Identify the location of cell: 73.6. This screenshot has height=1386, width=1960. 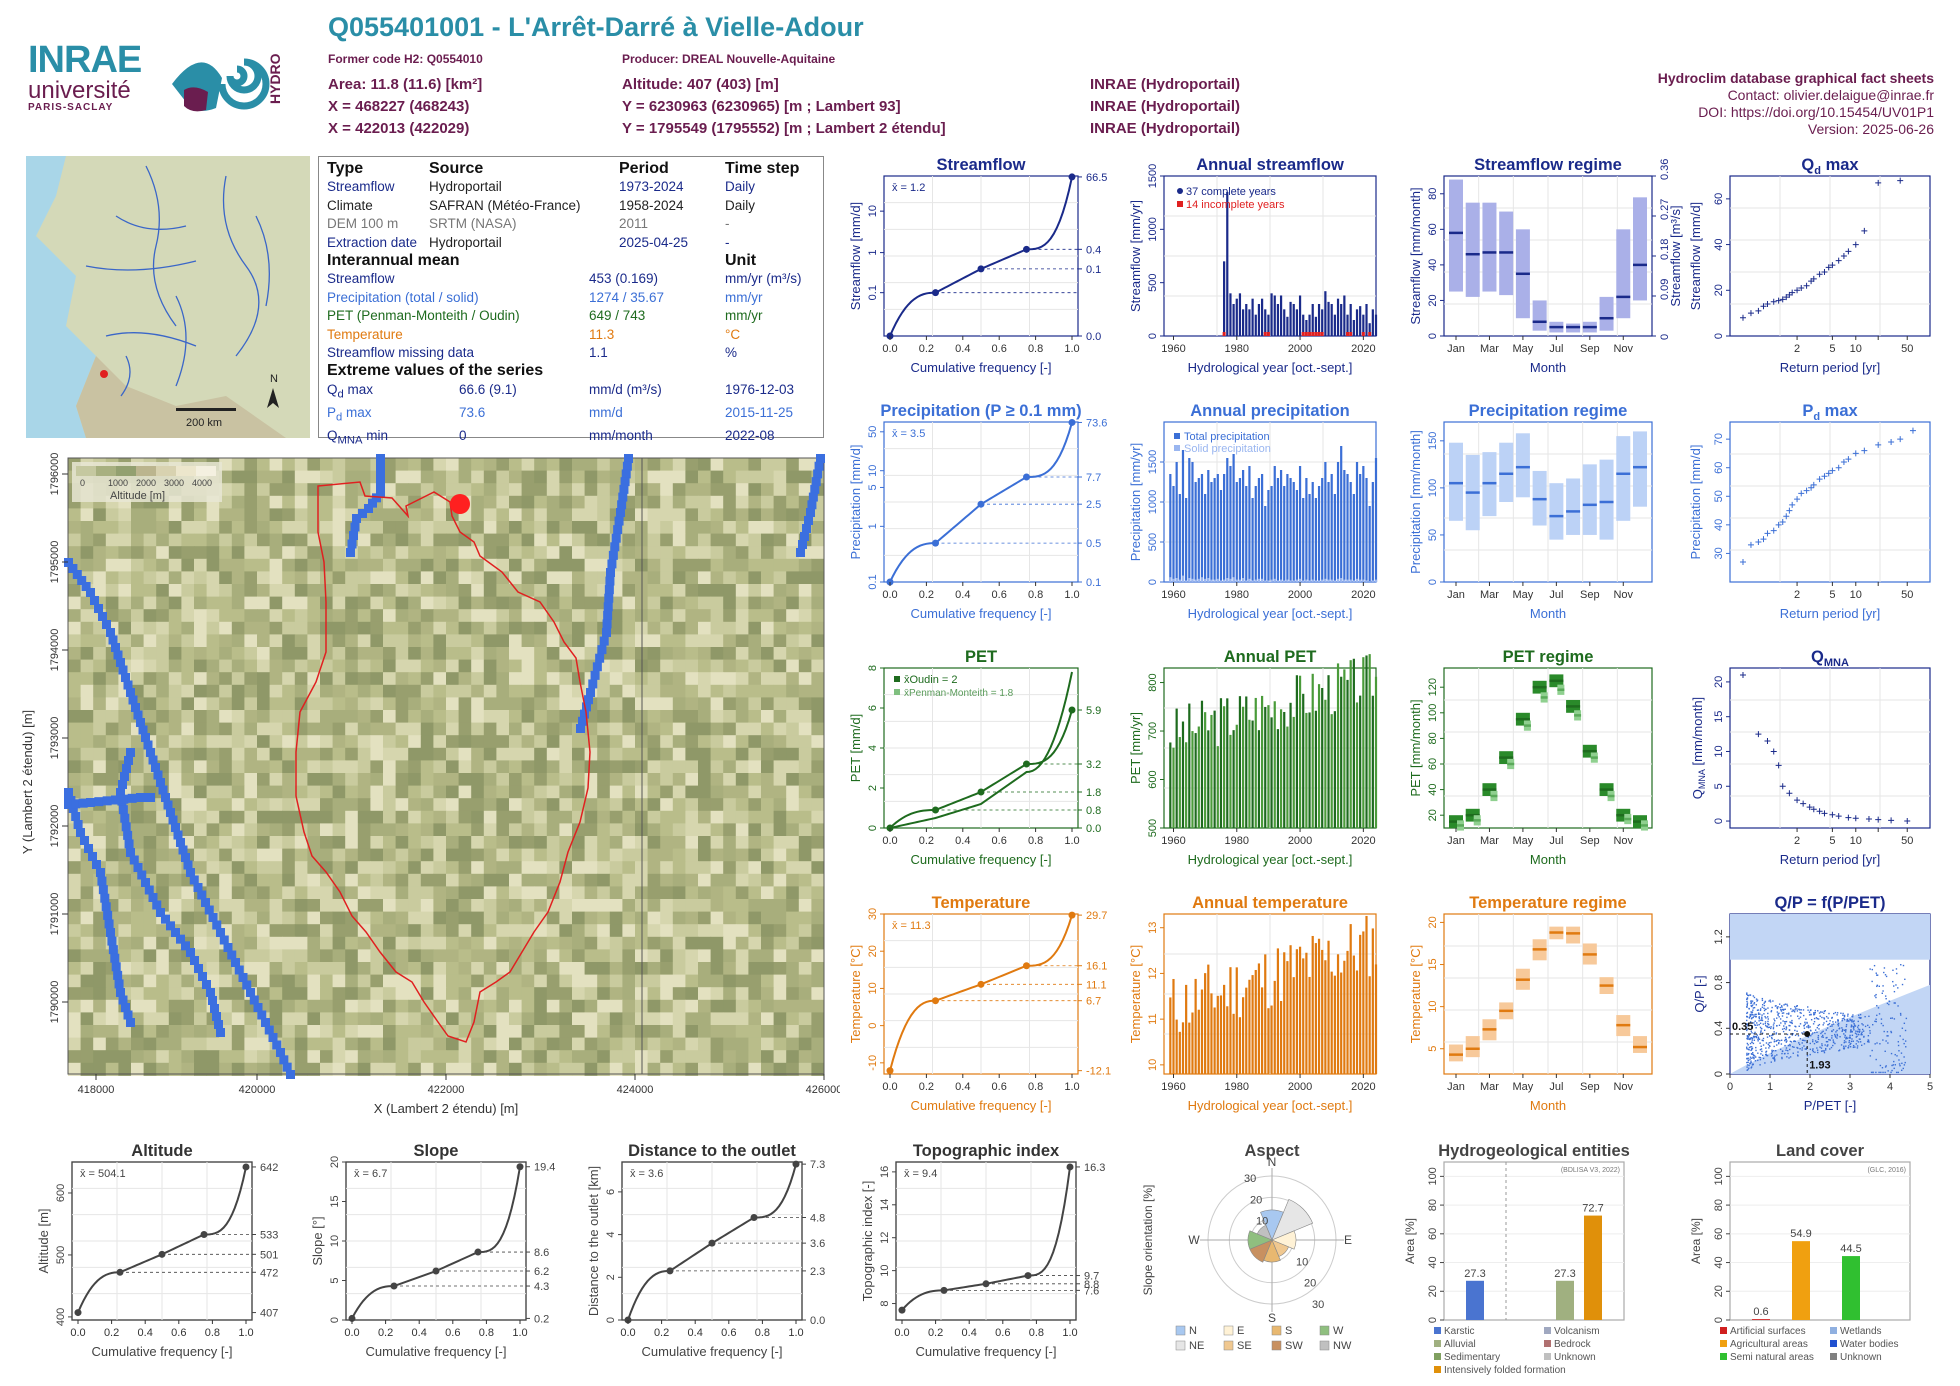
(472, 412).